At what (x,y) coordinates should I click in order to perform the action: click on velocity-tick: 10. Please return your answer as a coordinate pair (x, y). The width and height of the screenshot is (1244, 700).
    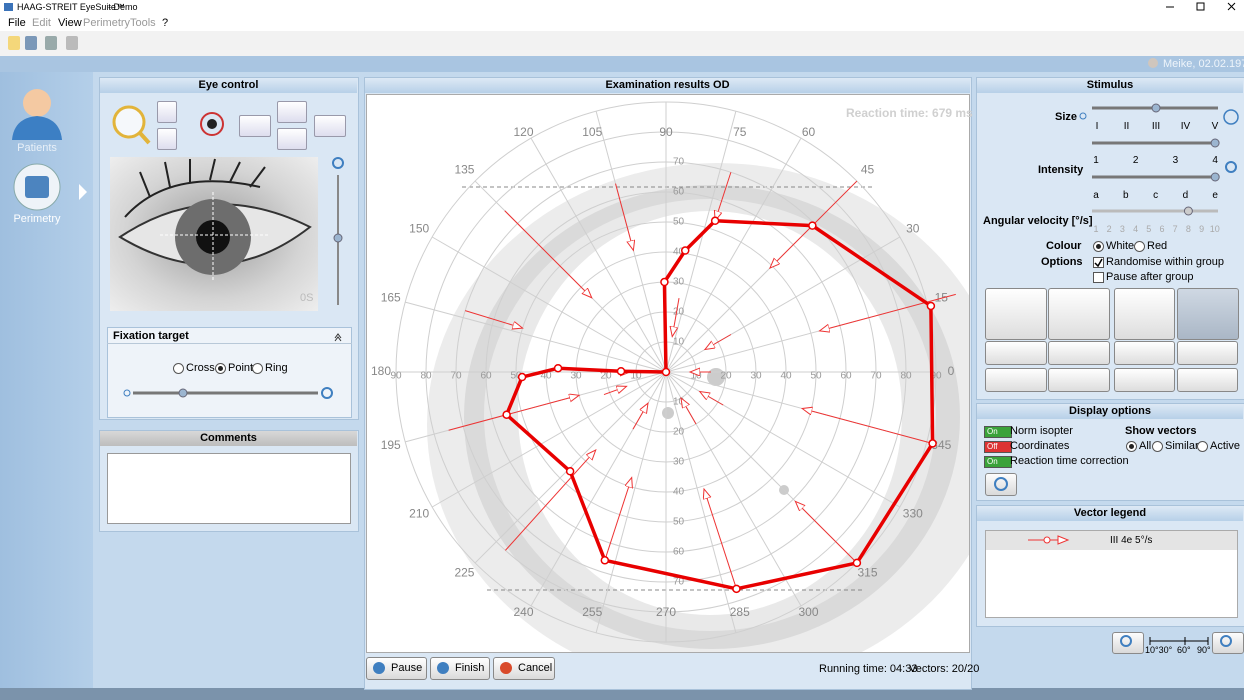
    Looking at the image, I should click on (1215, 229).